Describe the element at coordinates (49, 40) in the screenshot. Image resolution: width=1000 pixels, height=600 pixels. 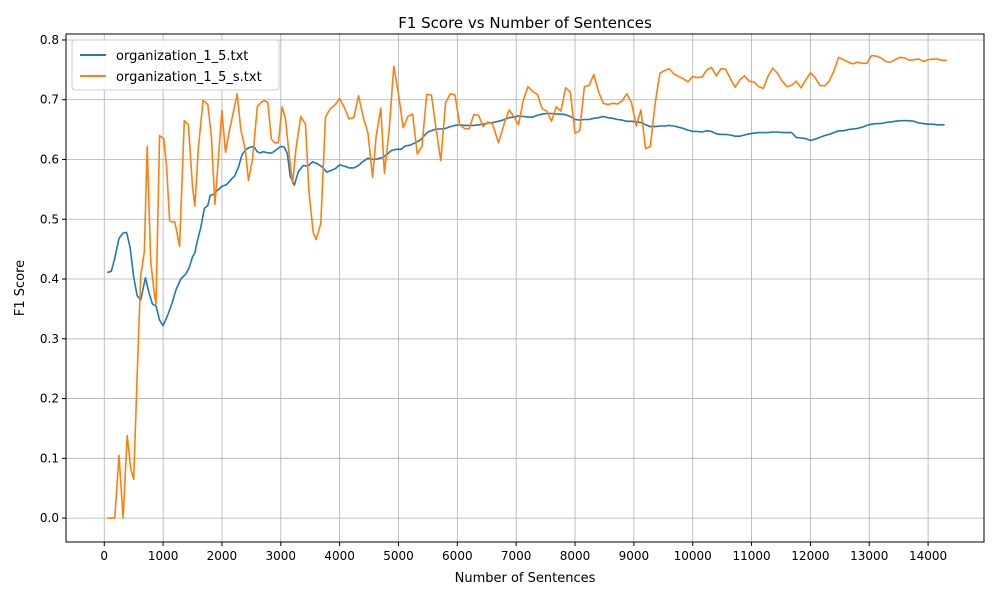
I see `y-tick-label: 0.8` at that location.